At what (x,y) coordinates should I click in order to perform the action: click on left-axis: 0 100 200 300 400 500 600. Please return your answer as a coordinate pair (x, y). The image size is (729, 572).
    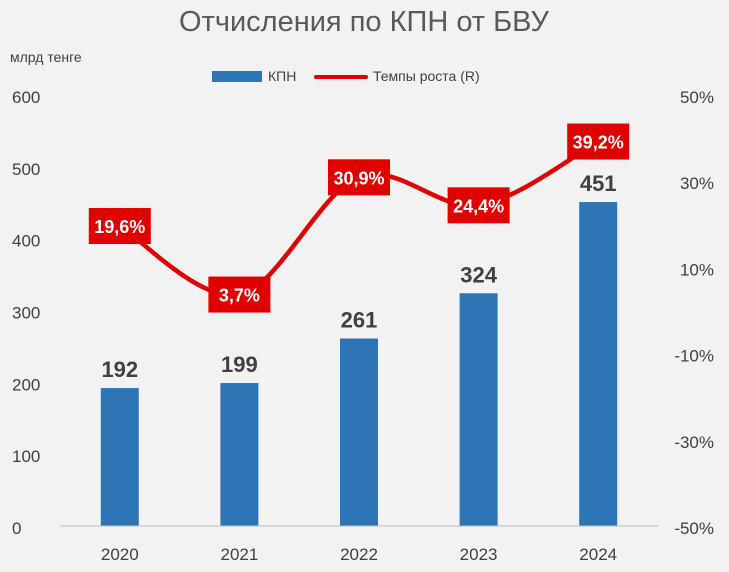
    Looking at the image, I should click on (26, 313).